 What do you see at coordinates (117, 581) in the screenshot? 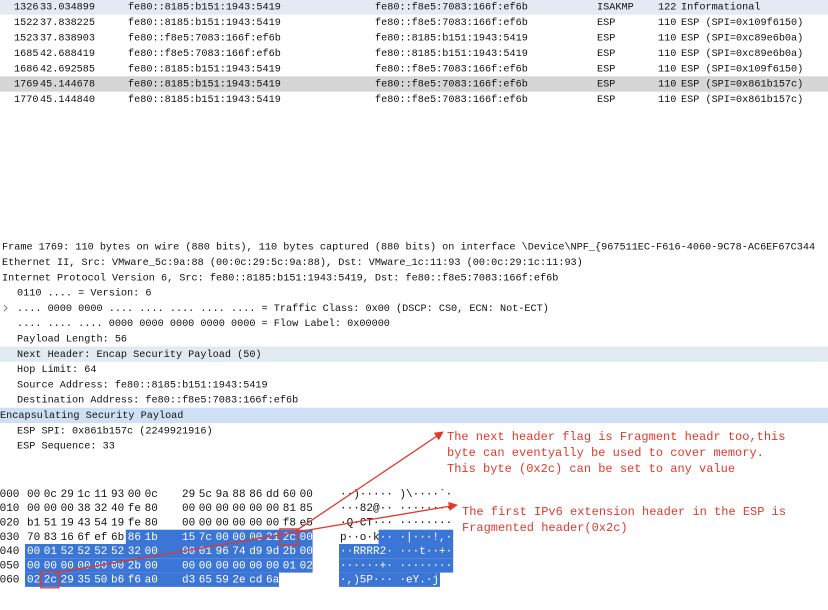
I see `hex-byte: b6` at bounding box center [117, 581].